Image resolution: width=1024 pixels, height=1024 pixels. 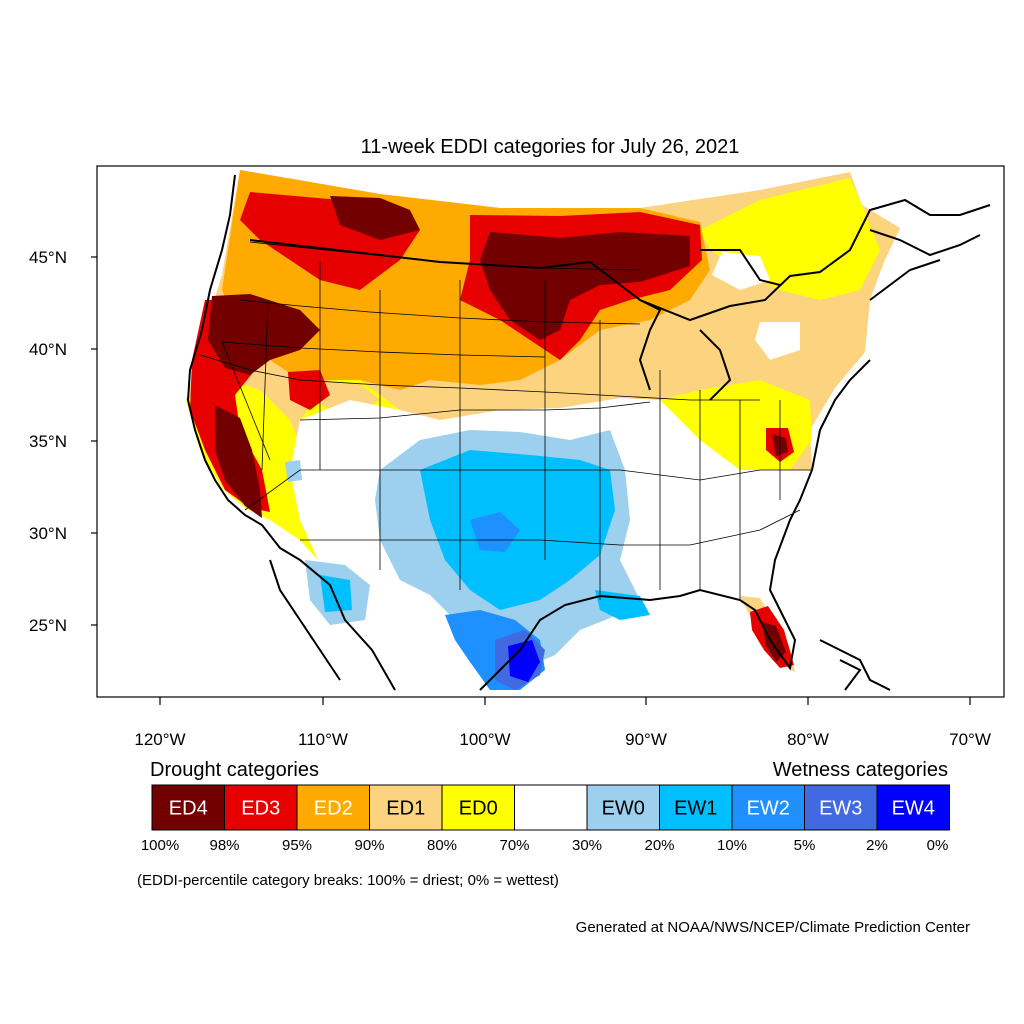 What do you see at coordinates (48, 257) in the screenshot?
I see `lat-label-45n: 45°N` at bounding box center [48, 257].